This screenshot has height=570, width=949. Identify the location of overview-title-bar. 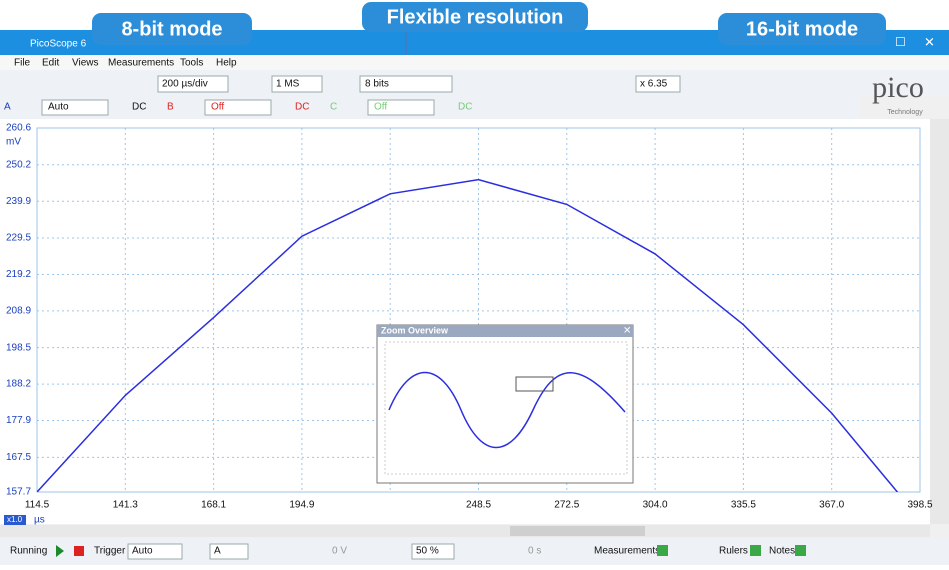
(505, 331).